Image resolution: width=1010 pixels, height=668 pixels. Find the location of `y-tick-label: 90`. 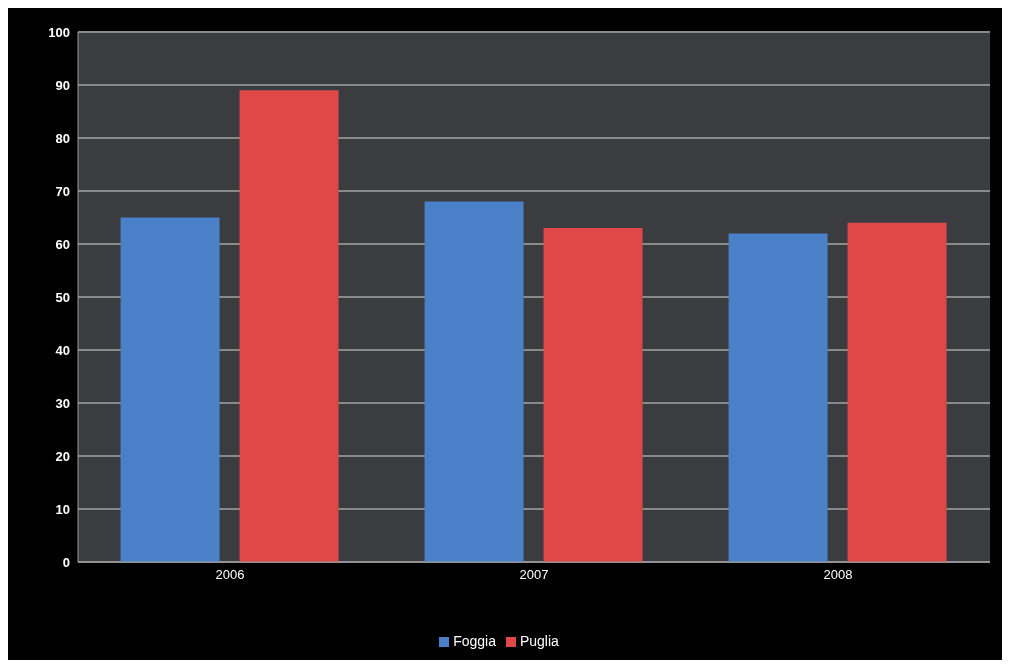

y-tick-label: 90 is located at coordinates (62, 85).